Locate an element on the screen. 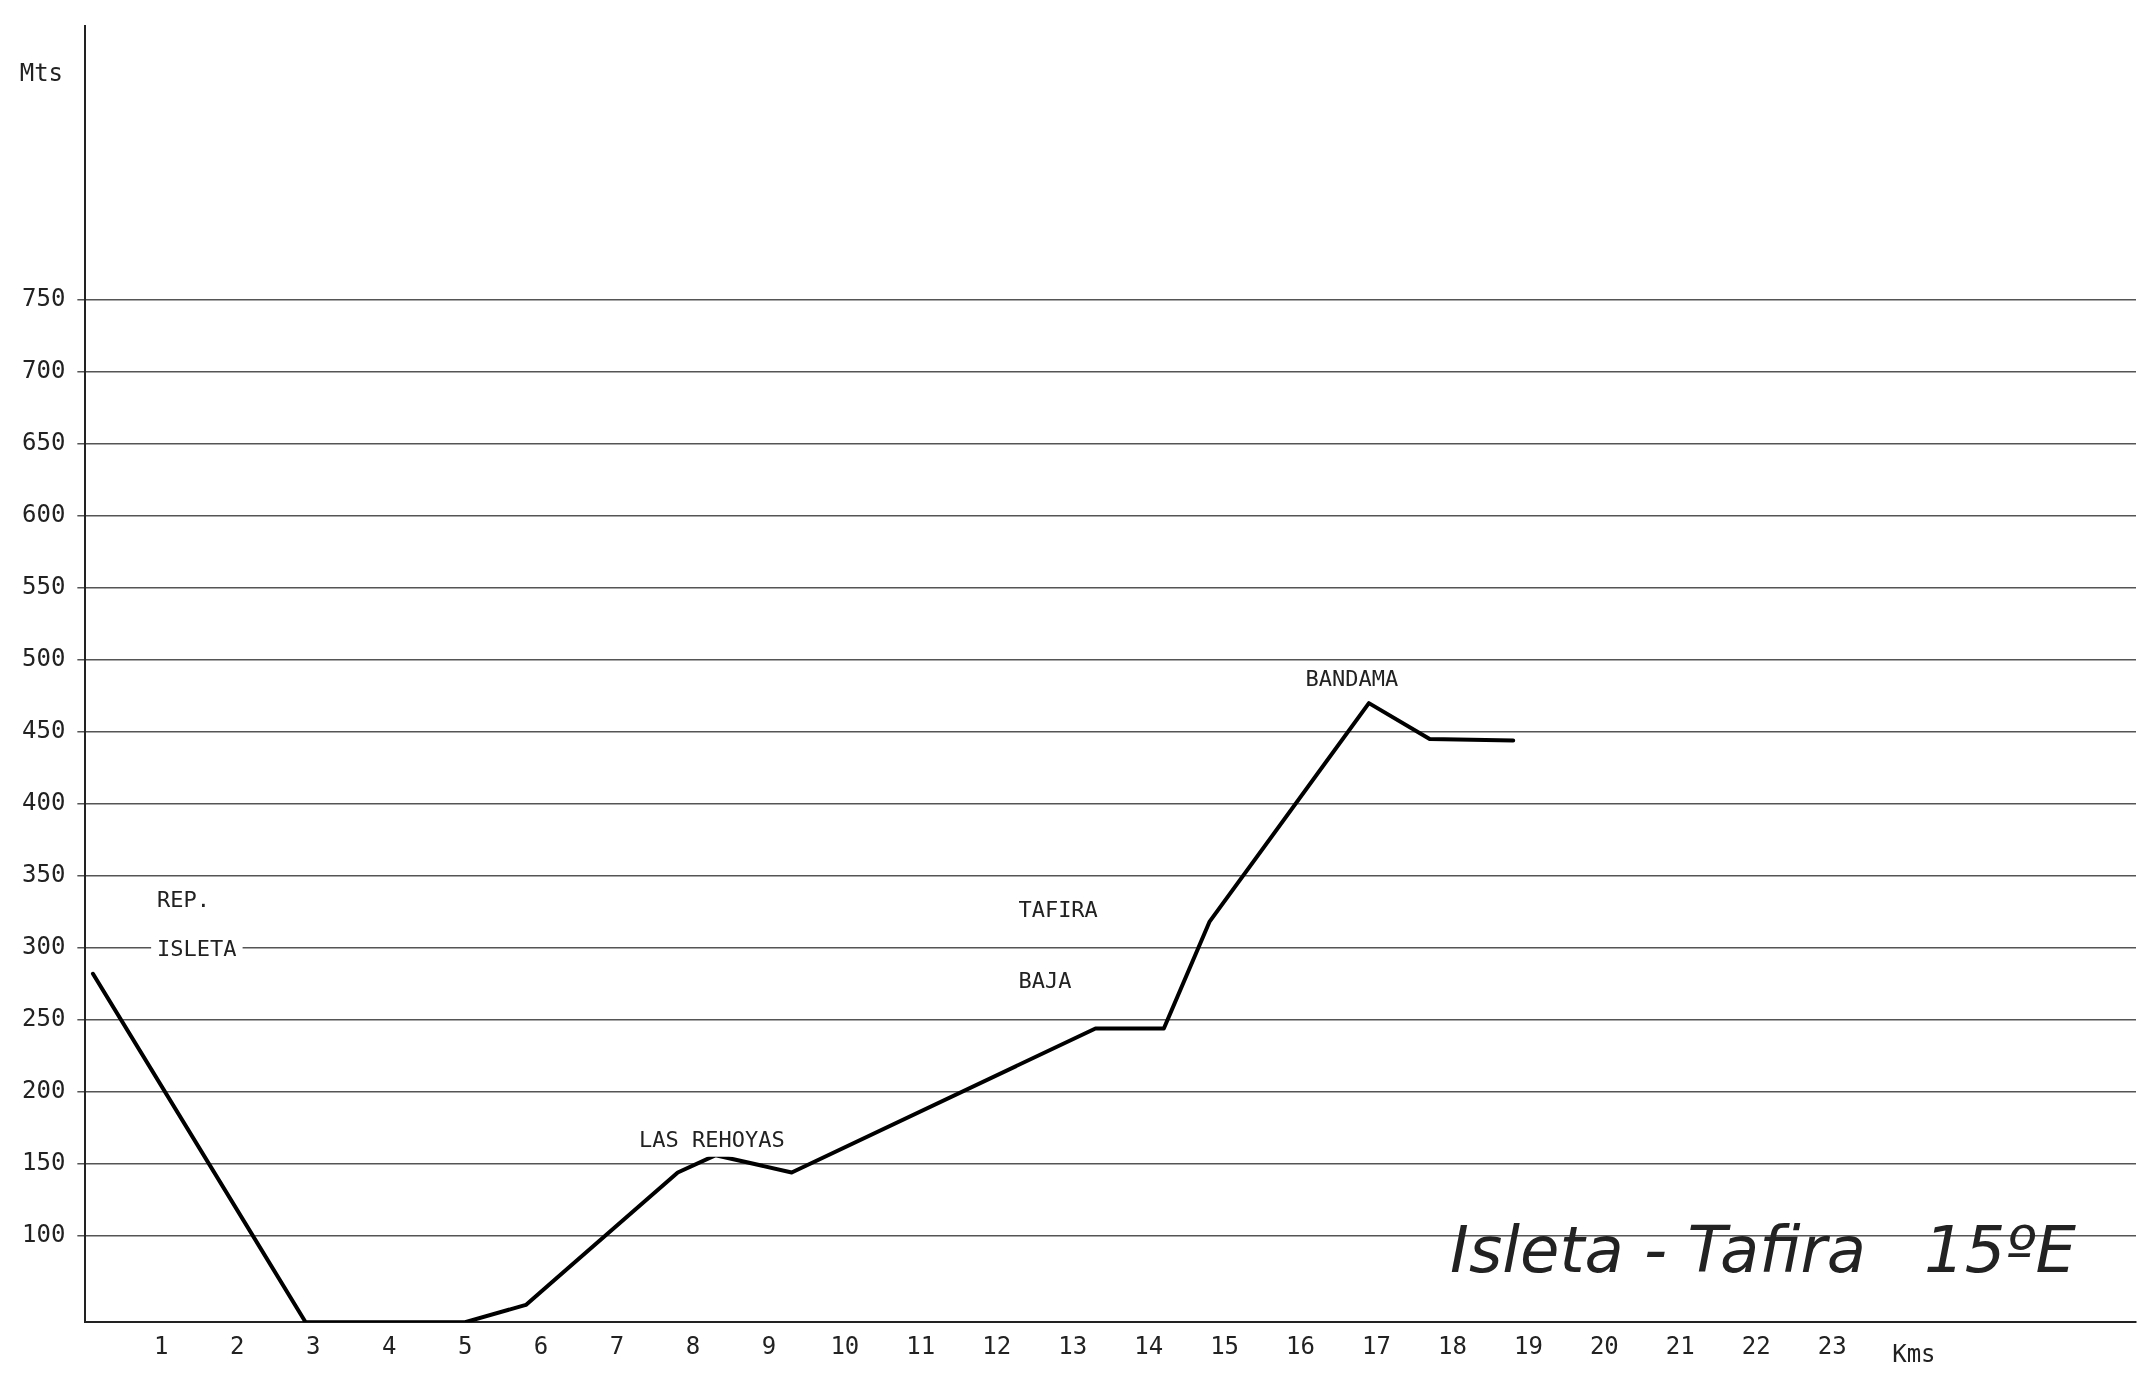 This screenshot has width=2146, height=1375. x-tick-label: 18 is located at coordinates (1452, 1345).